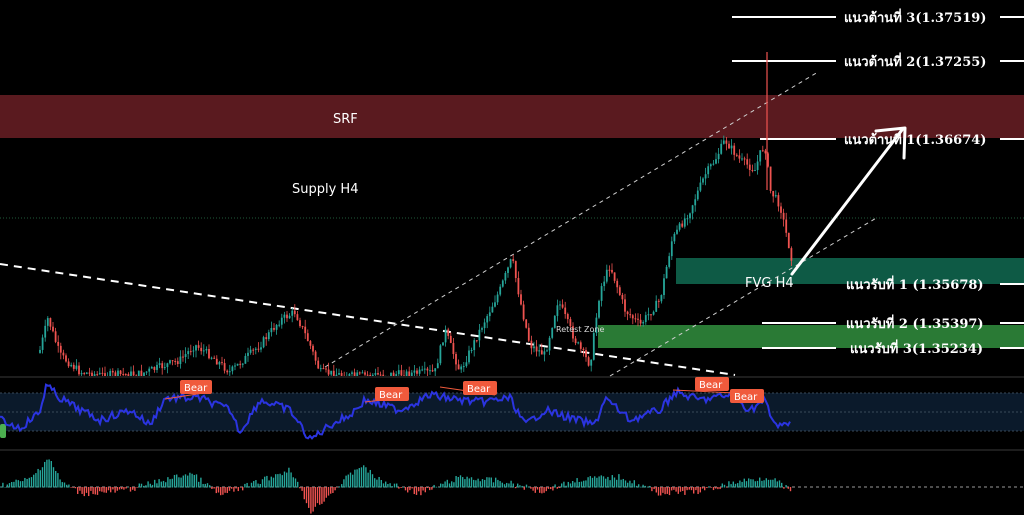 The width and height of the screenshot is (1024, 515). Describe the element at coordinates (850, 271) in the screenshot. I see `fvg-zone` at that location.